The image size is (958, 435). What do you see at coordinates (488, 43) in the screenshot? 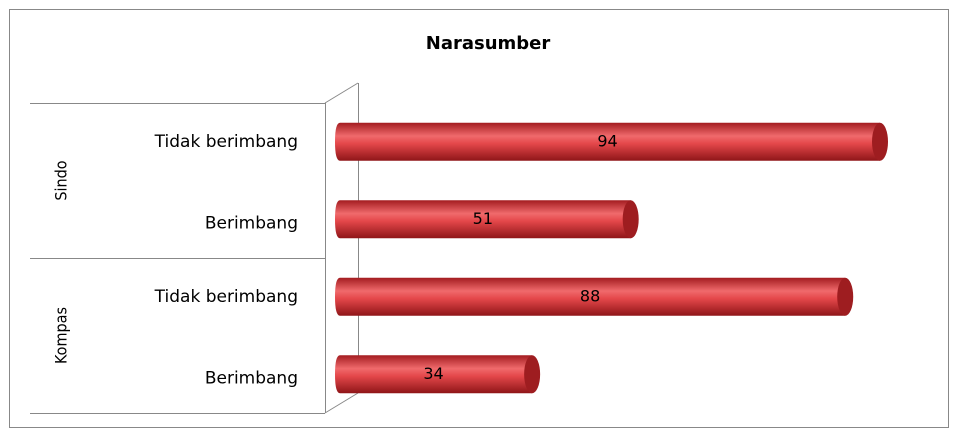
I see `chart-title: Narasumber` at bounding box center [488, 43].